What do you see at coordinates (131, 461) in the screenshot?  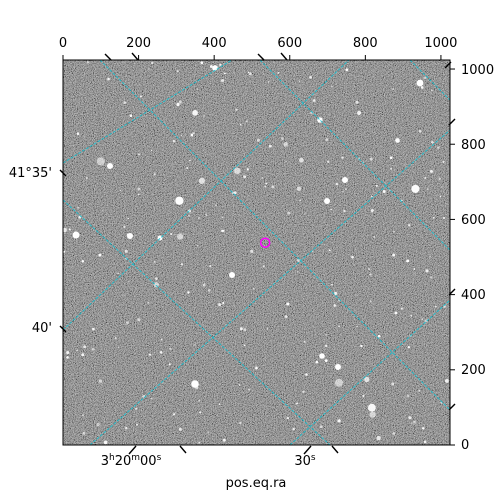 I see `ra-tick-label: 3h20m00s` at bounding box center [131, 461].